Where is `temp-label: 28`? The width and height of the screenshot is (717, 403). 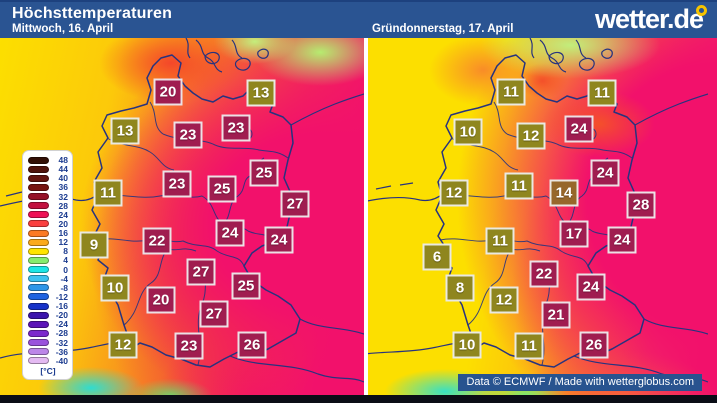
temp-label: 28 is located at coordinates (641, 205).